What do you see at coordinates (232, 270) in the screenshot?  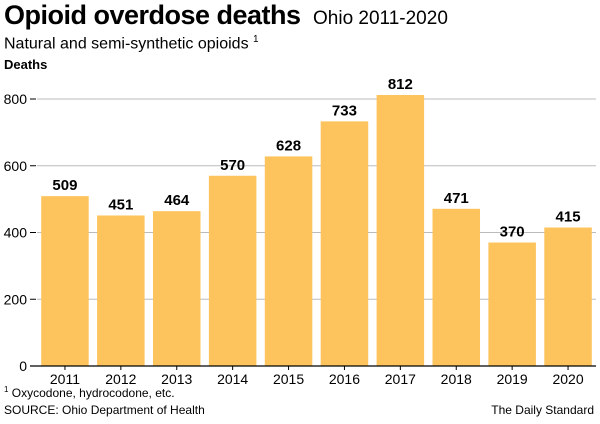 I see `bar-2014` at bounding box center [232, 270].